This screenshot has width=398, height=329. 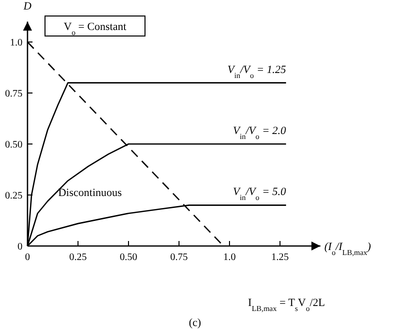 What do you see at coordinates (257, 72) in the screenshot?
I see `series-label: V$_{in}$/V$_{o}$ = 1.25` at bounding box center [257, 72].